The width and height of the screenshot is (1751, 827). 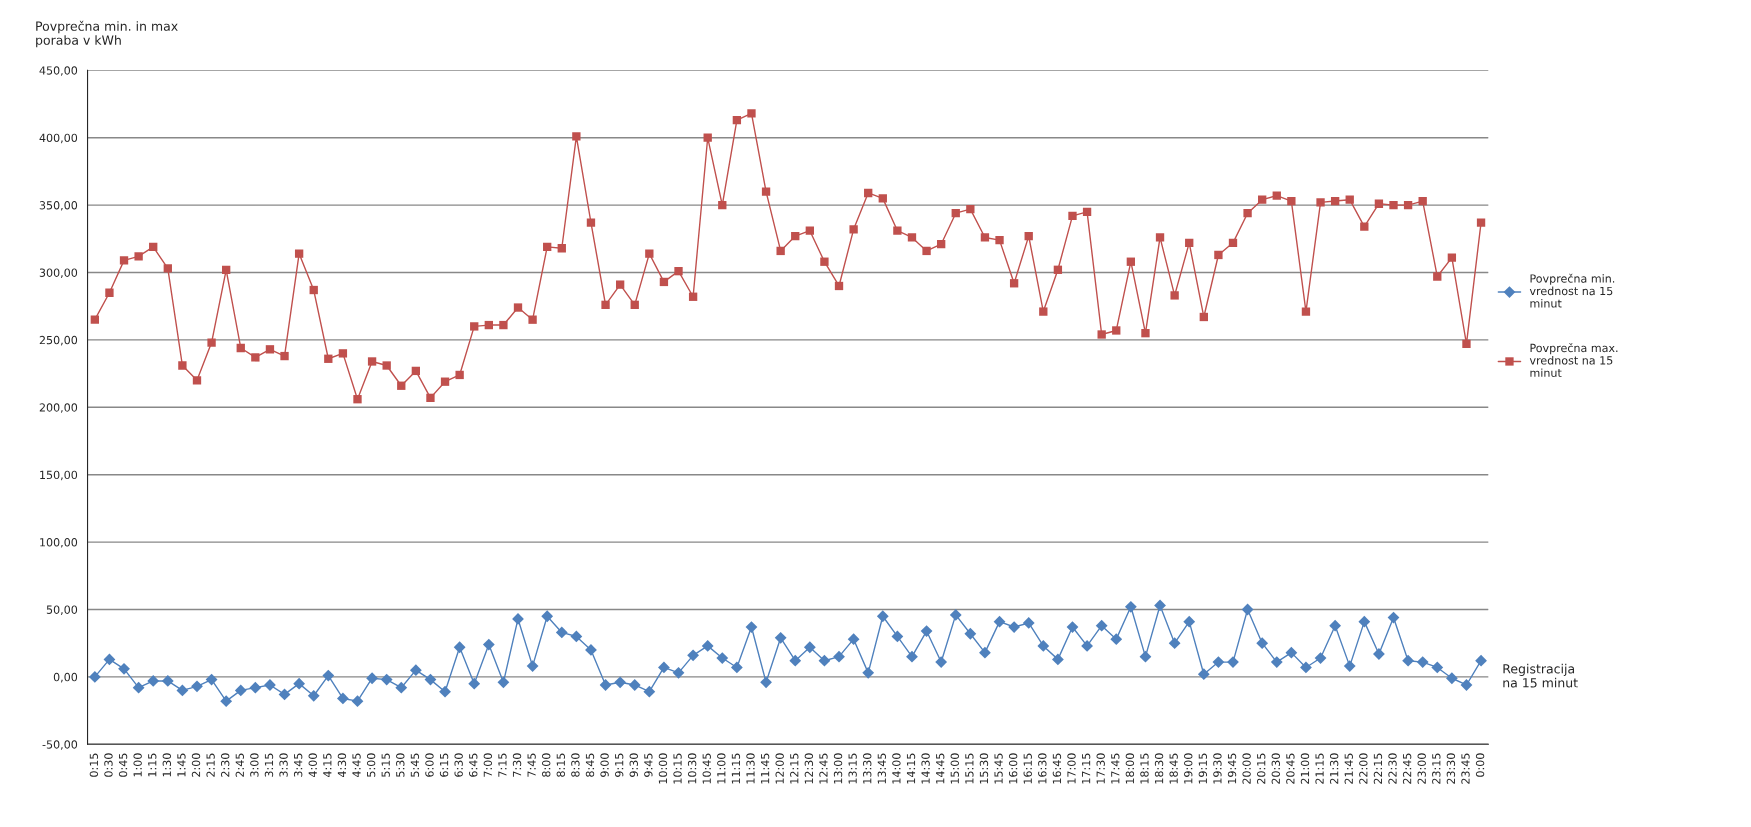 I want to click on legend-label: Povprečna min. vrednost na 15 minut, so click(x=1572, y=290).